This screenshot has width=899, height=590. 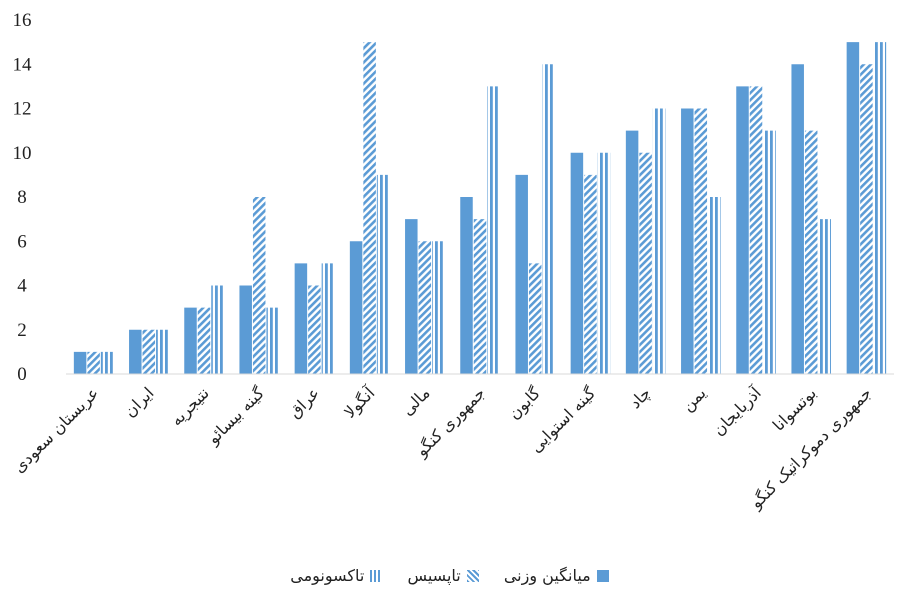 I want to click on legend-label: میانگین وزنی, so click(x=547, y=575).